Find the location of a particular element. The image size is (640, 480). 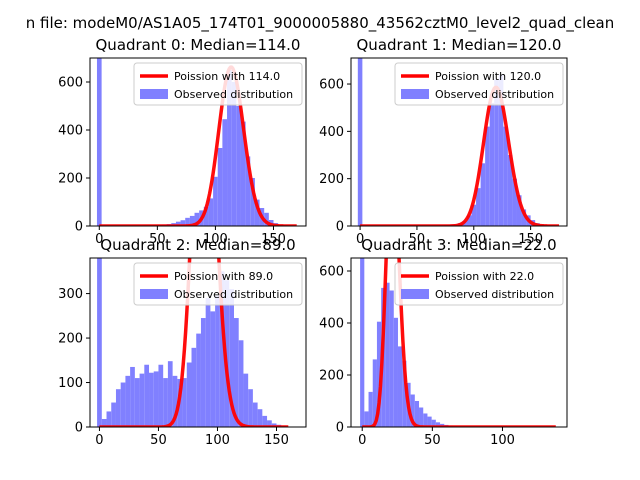

y-tick-label: 300 is located at coordinates (70, 294).